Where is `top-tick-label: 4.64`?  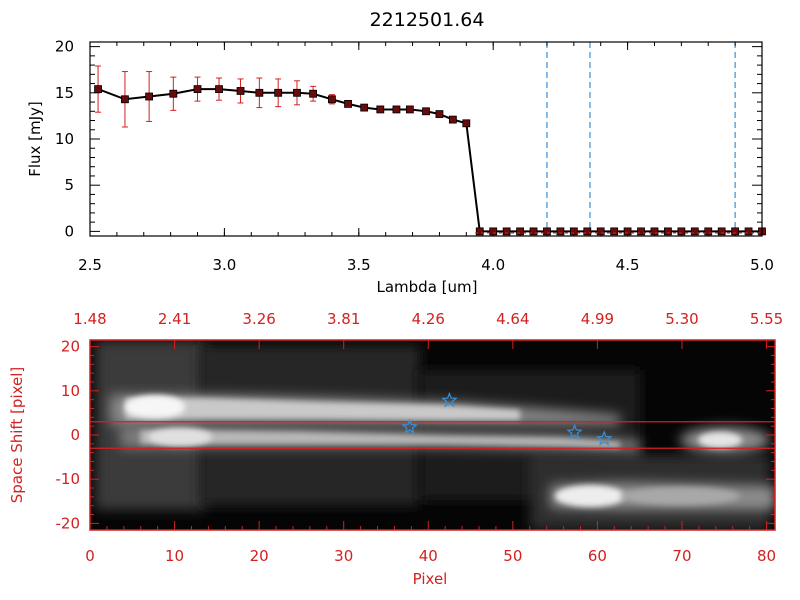
top-tick-label: 4.64 is located at coordinates (512, 319).